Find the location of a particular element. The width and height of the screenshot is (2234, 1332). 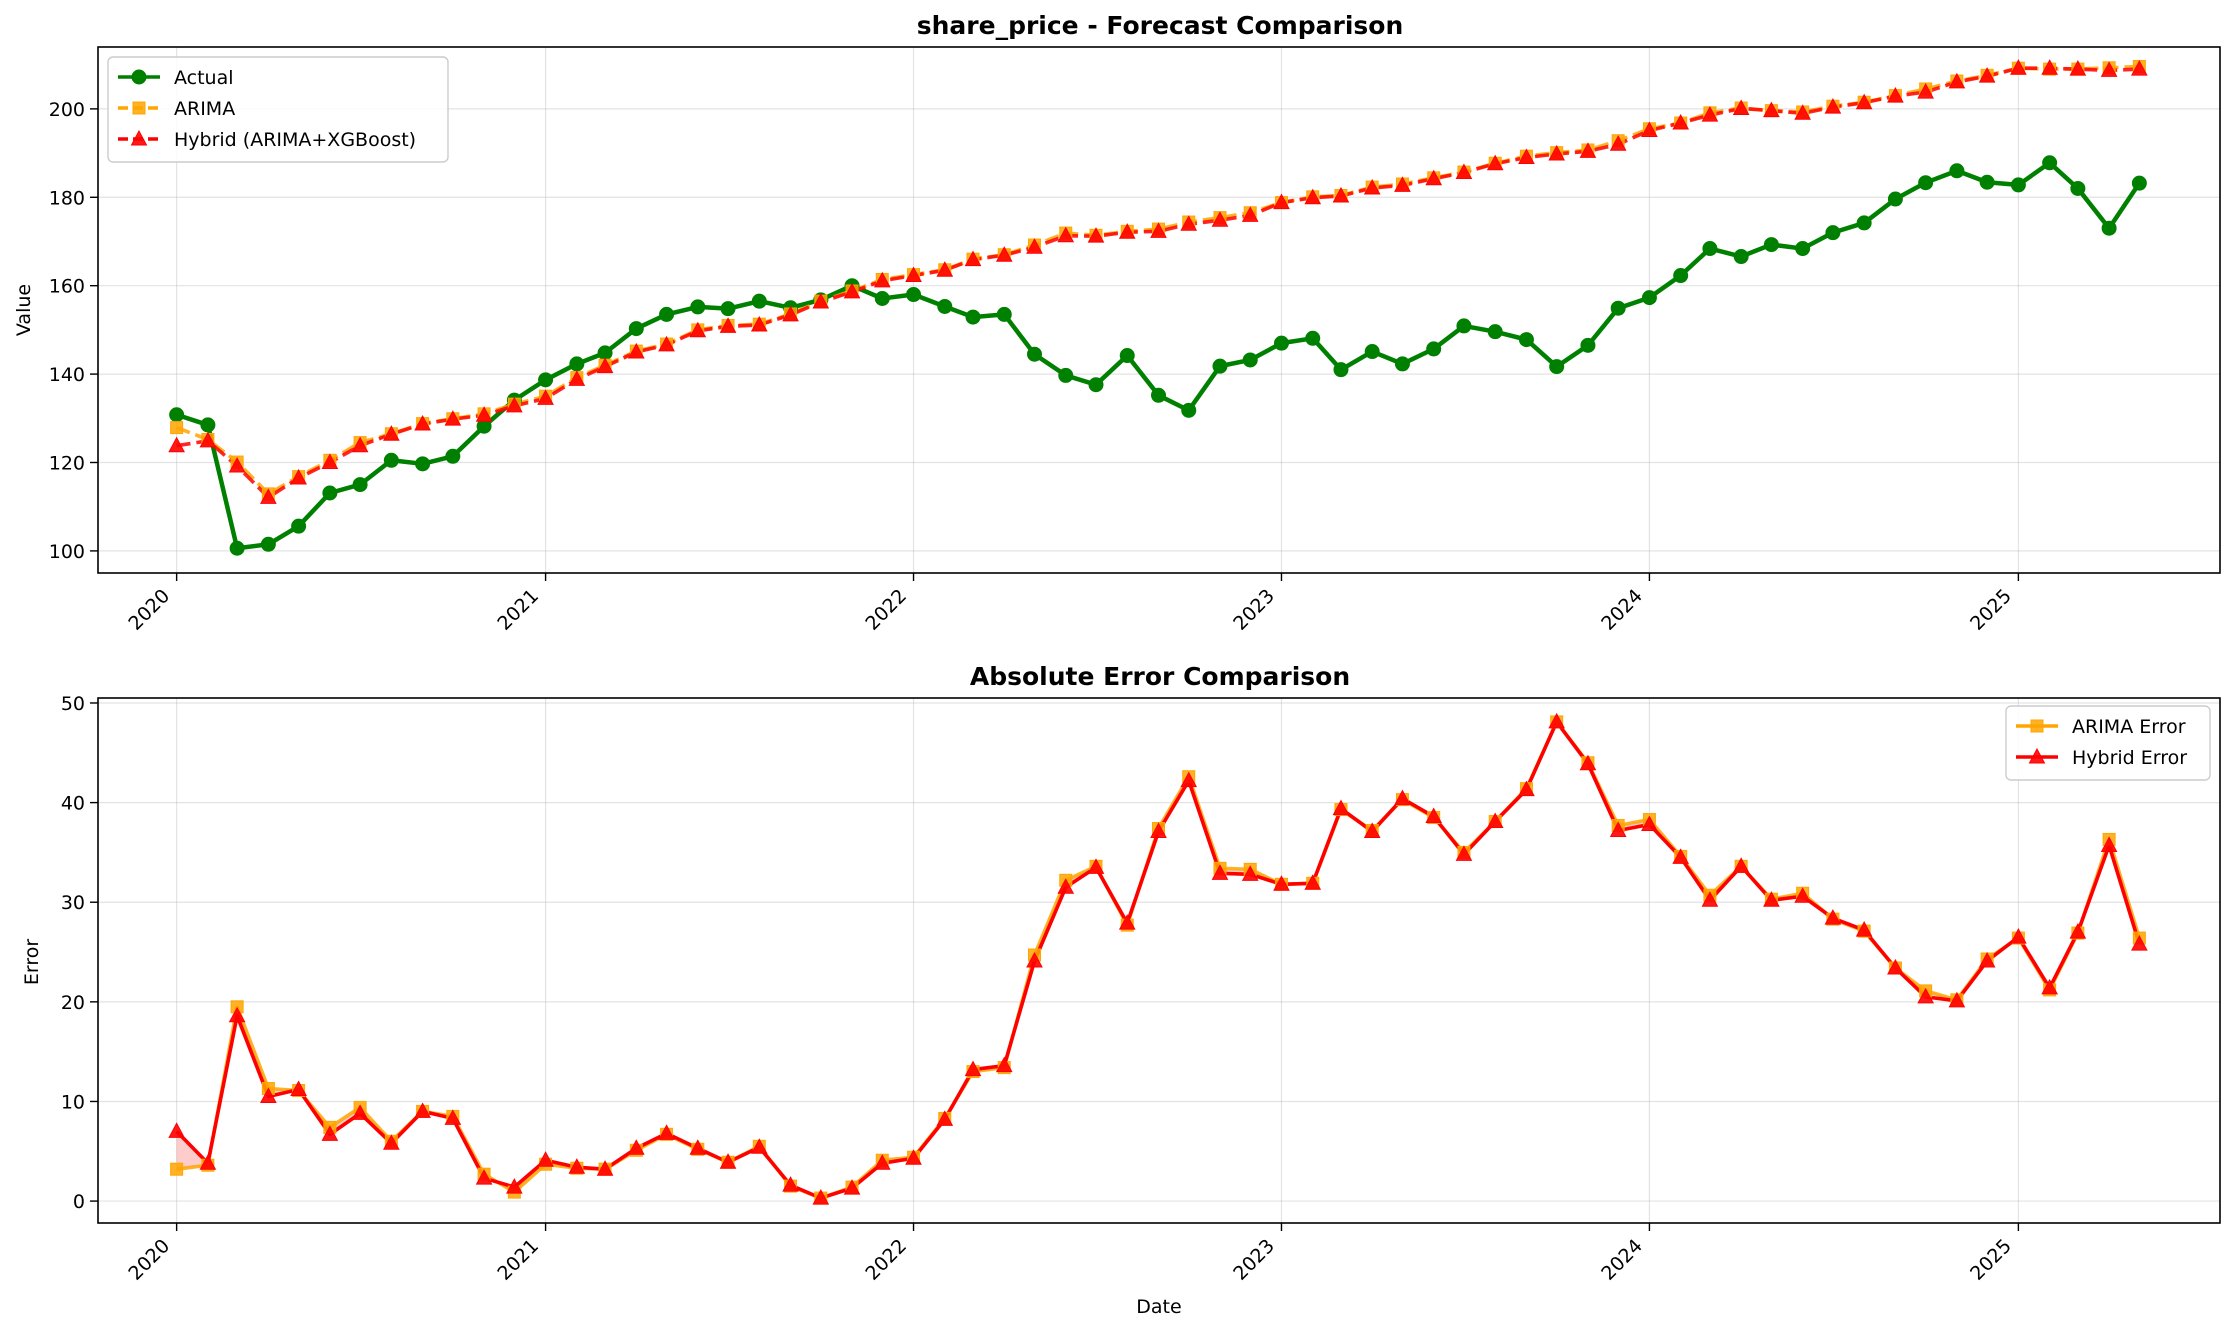

x-axis-label: Date is located at coordinates (1158, 1307).